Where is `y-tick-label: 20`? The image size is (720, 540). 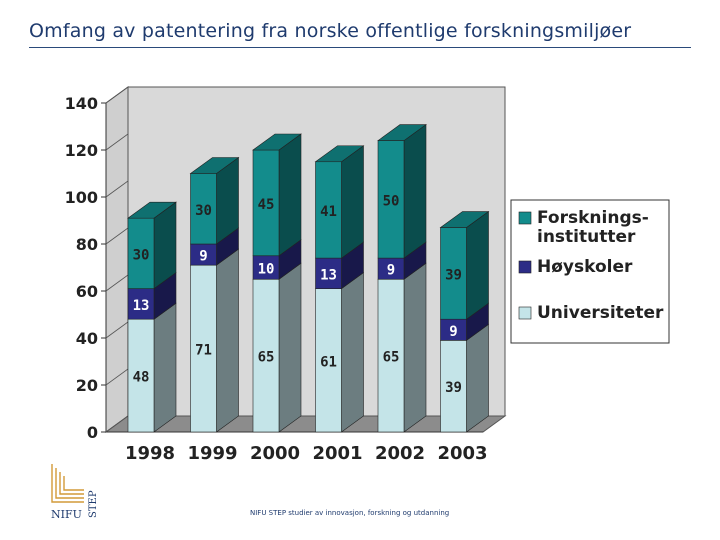
y-tick-label: 20 is located at coordinates (87, 385).